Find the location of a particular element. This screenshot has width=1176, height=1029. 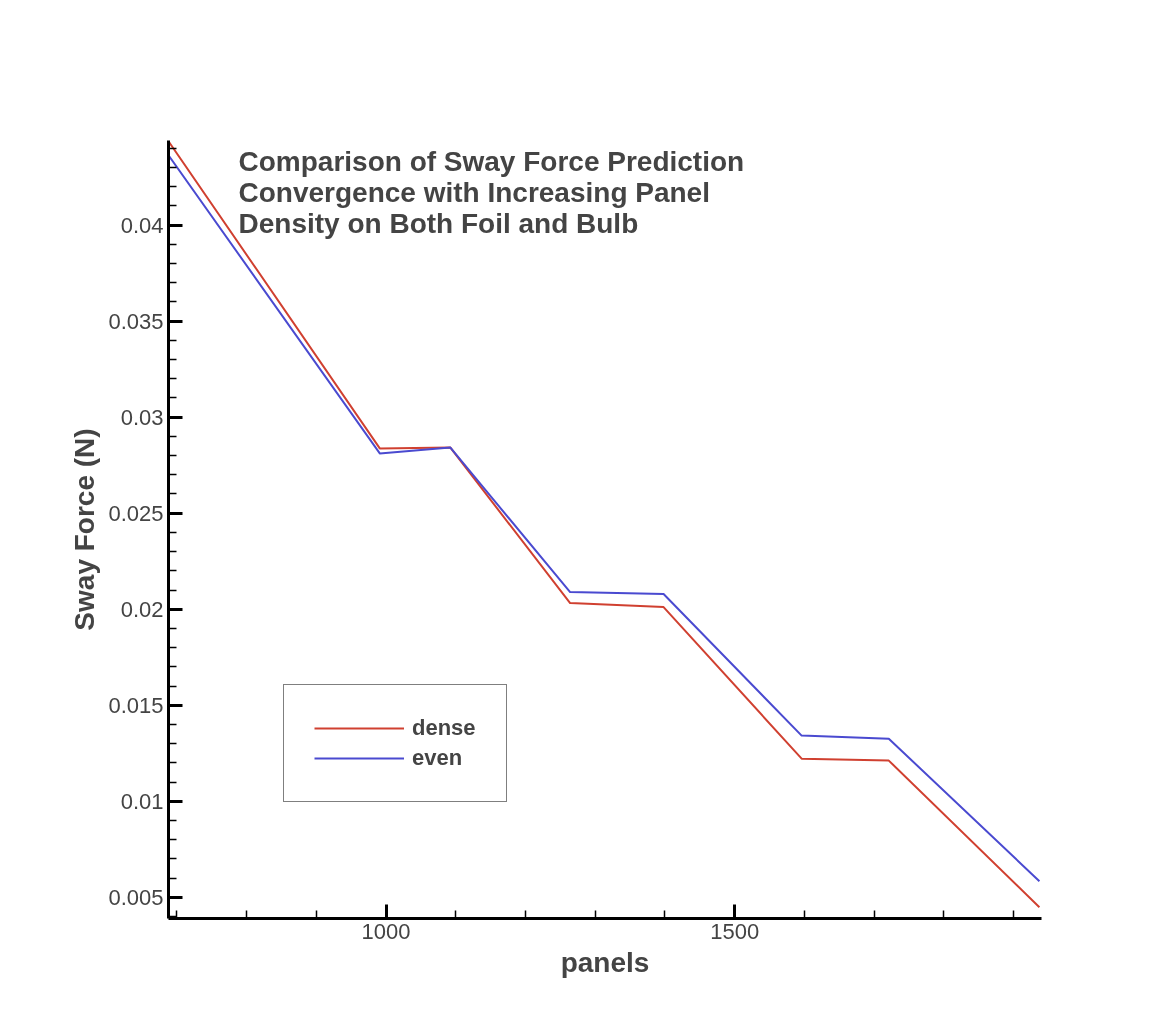

y-tick-label: 0.01 is located at coordinates (142, 801).